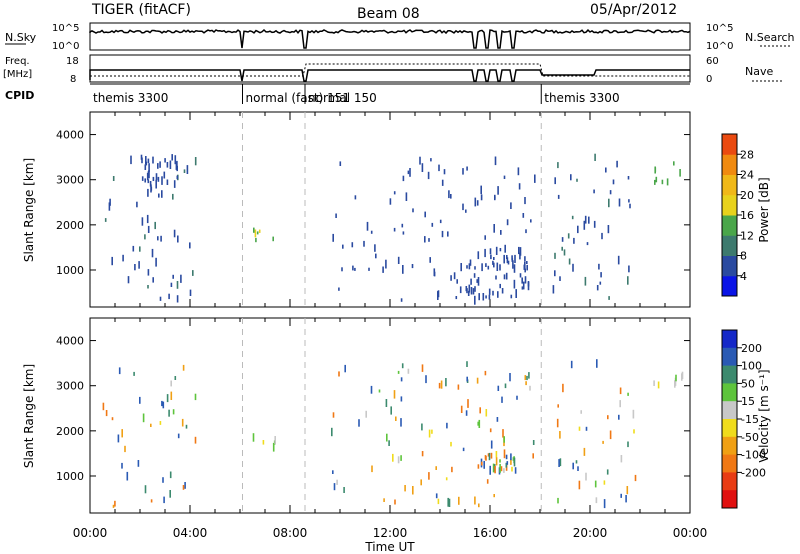 This screenshot has width=800, height=554. Describe the element at coordinates (17, 74) in the screenshot. I see `freq-unit: [MHz]` at that location.